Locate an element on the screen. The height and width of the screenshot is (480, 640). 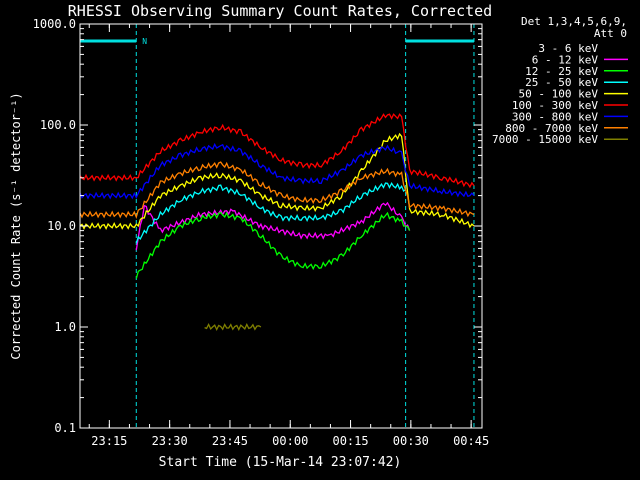
x-tick-label: 23:15 is located at coordinates (109, 441).